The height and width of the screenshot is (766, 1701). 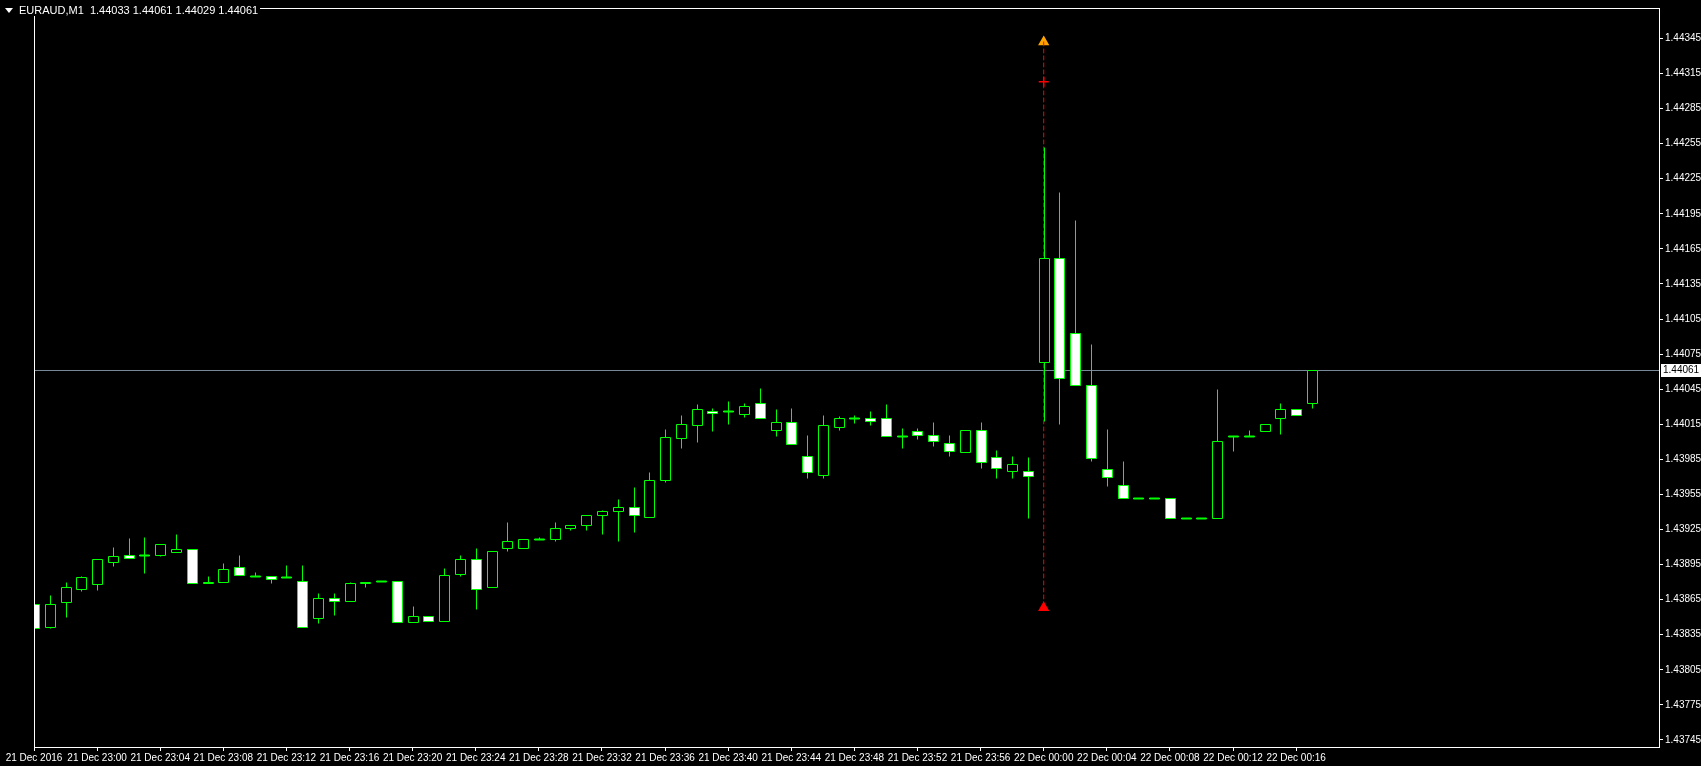 What do you see at coordinates (1107, 757) in the screenshot?
I see `x-tick-label: 22 Dec 00:04` at bounding box center [1107, 757].